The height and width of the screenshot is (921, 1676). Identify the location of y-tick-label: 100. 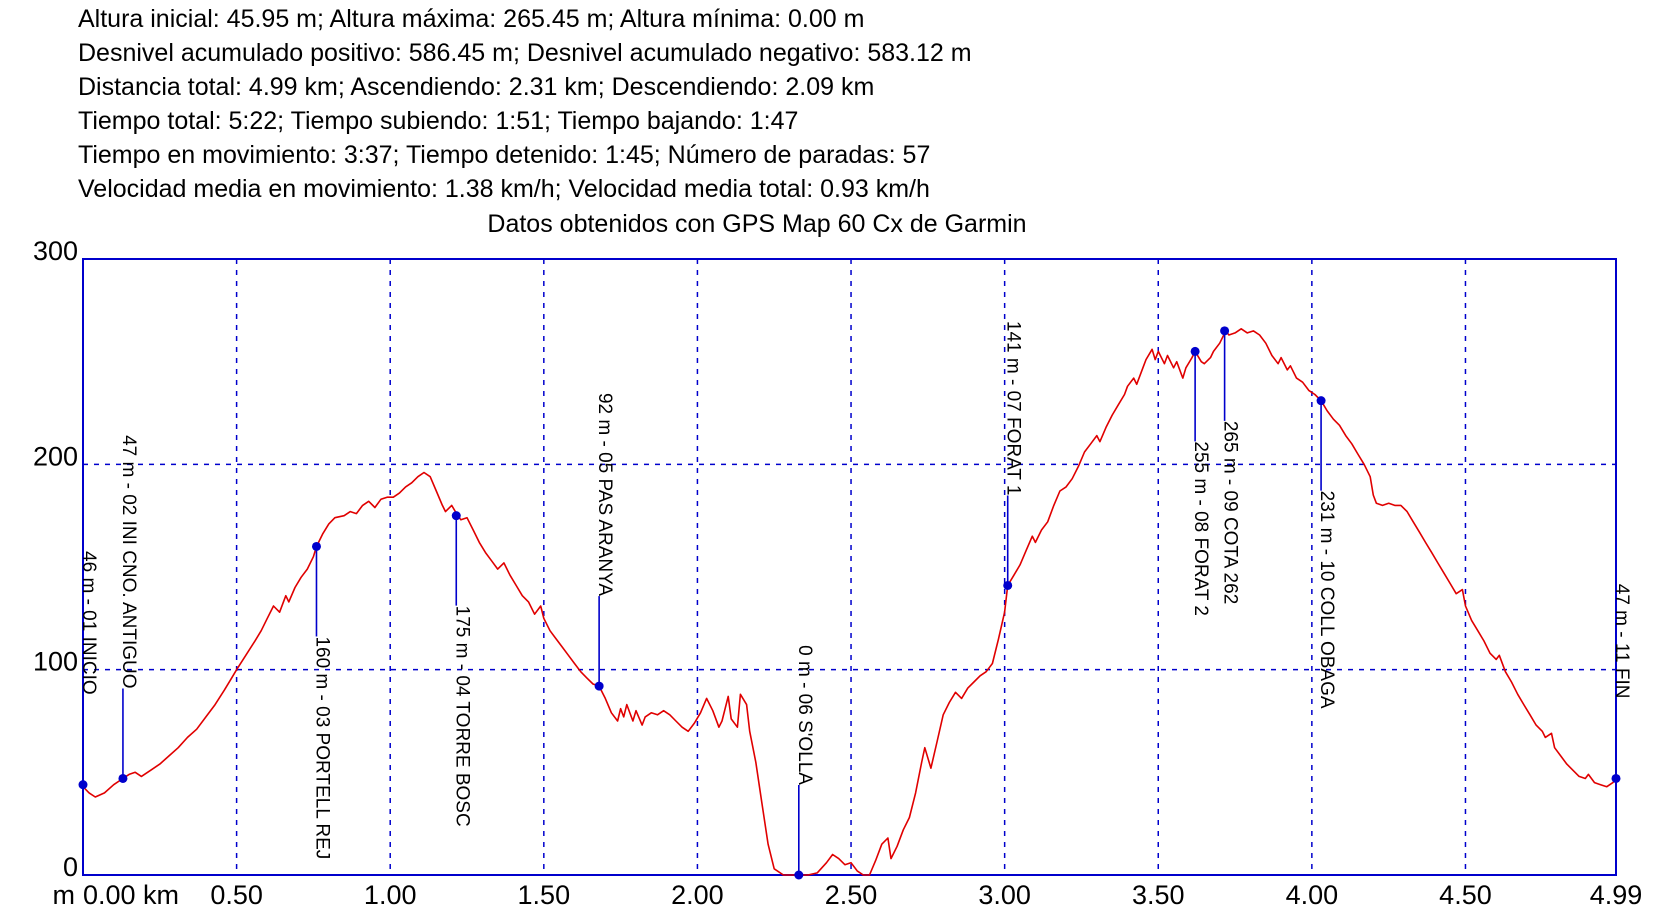
(55, 662).